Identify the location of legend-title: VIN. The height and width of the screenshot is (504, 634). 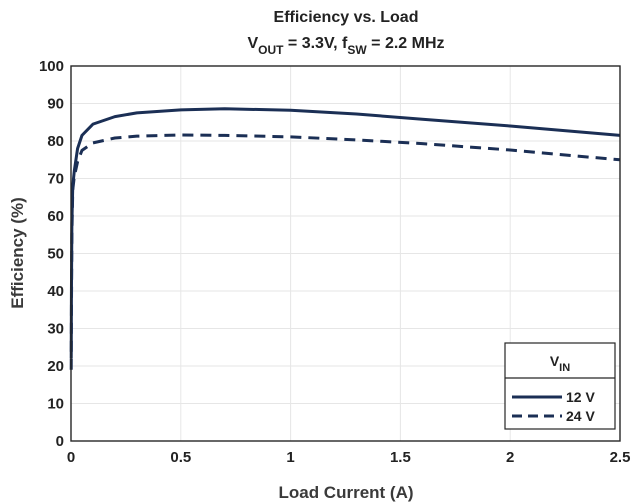
(560, 363).